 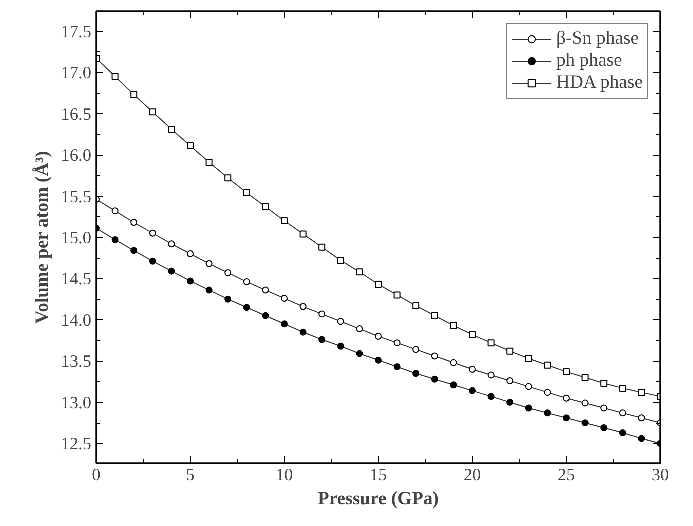 What do you see at coordinates (76, 320) in the screenshot?
I see `y-tick-label: 14.0` at bounding box center [76, 320].